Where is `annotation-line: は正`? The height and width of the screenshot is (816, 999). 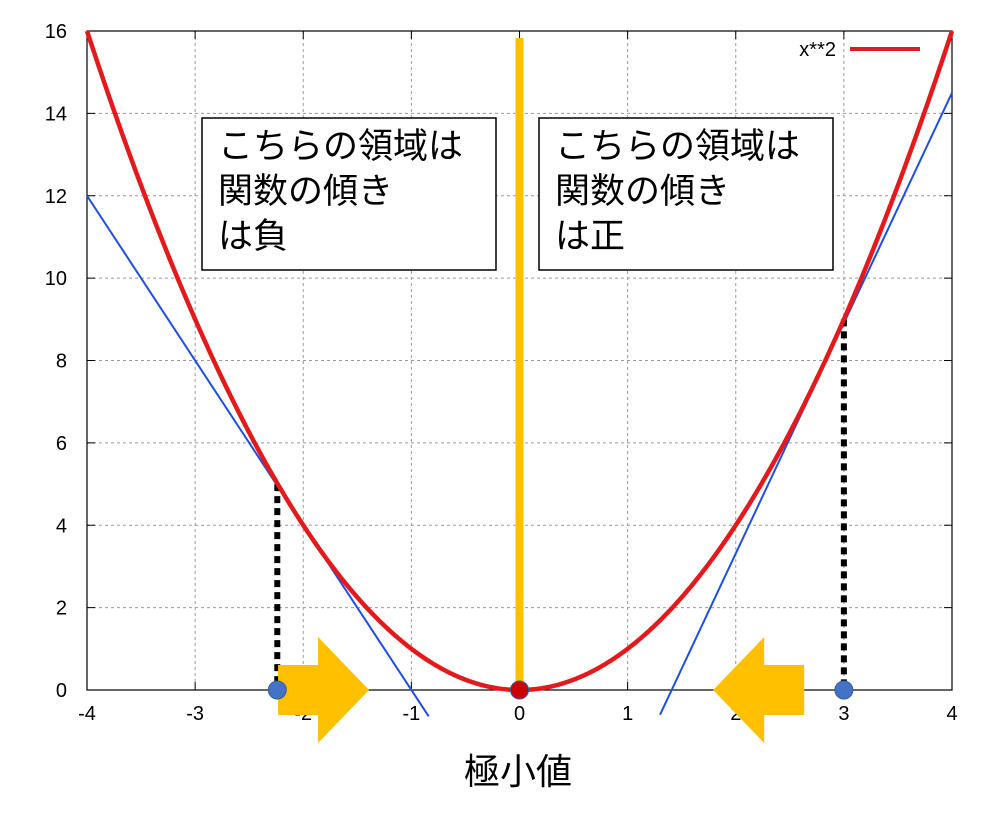
annotation-line: は正 is located at coordinates (590, 237).